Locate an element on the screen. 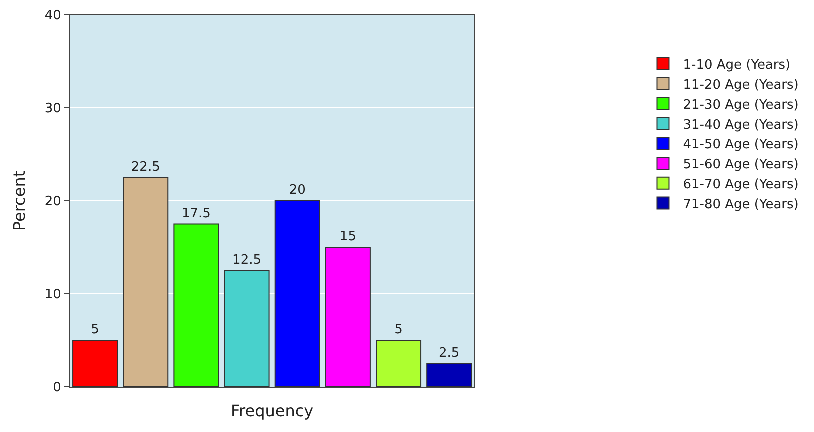 The width and height of the screenshot is (814, 432). legend-label: 61-70 Age (Years) is located at coordinates (741, 184).